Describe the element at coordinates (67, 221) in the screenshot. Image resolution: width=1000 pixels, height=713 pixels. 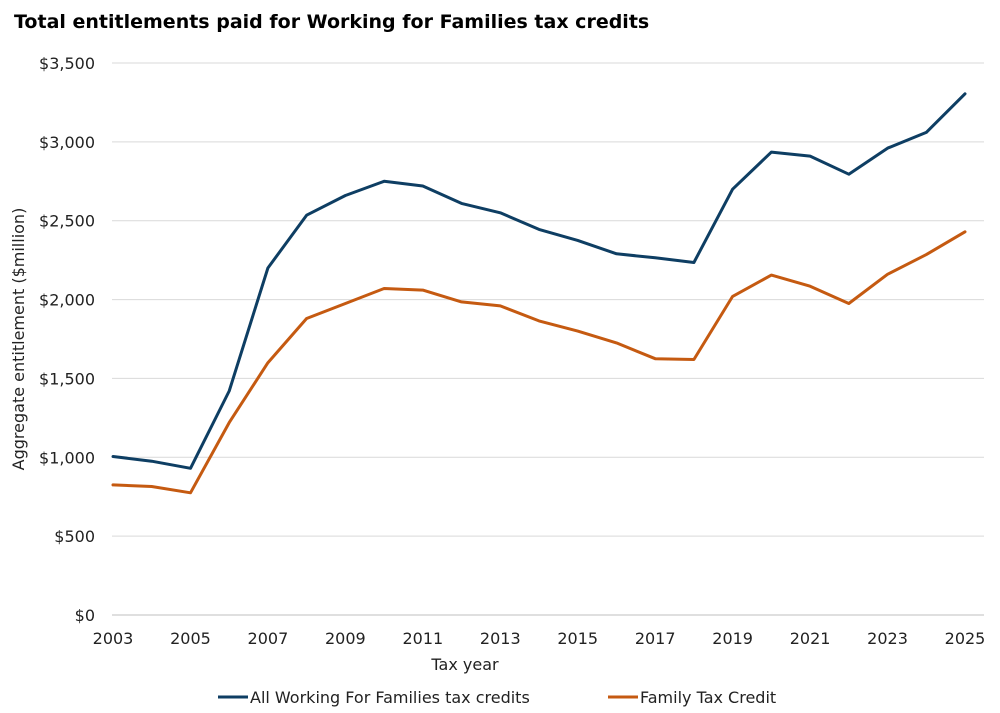
I see `y-tick-label: $2,500` at that location.